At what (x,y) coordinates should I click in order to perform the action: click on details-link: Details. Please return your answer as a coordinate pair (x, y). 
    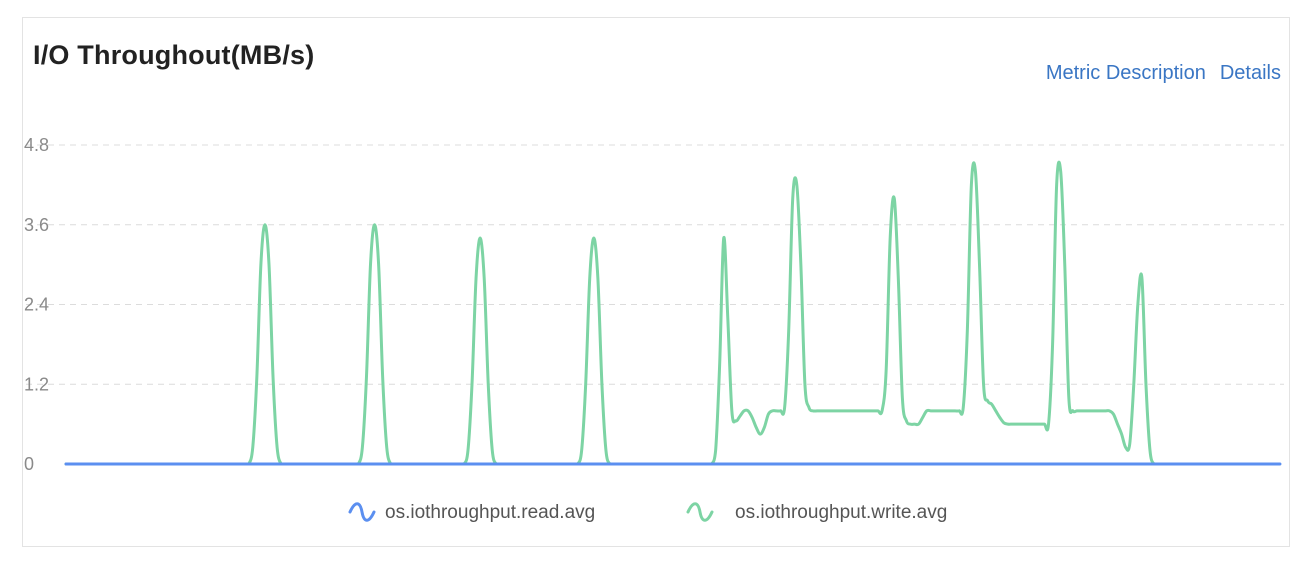
    Looking at the image, I should click on (1250, 73).